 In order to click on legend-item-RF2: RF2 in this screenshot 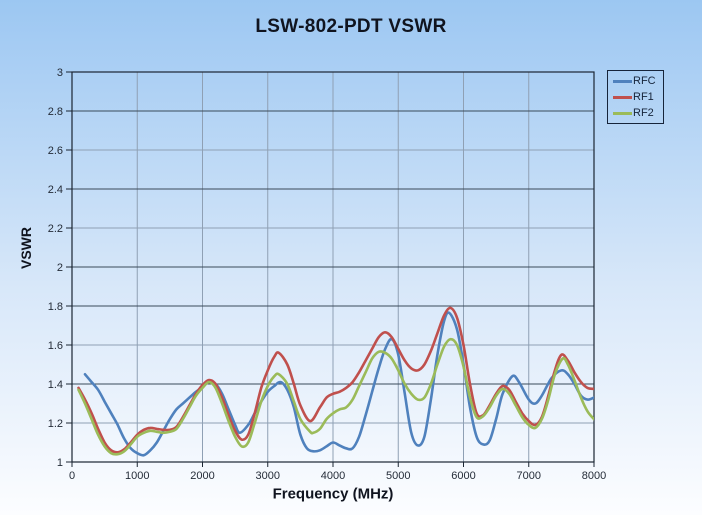, I will do `click(637, 113)`.